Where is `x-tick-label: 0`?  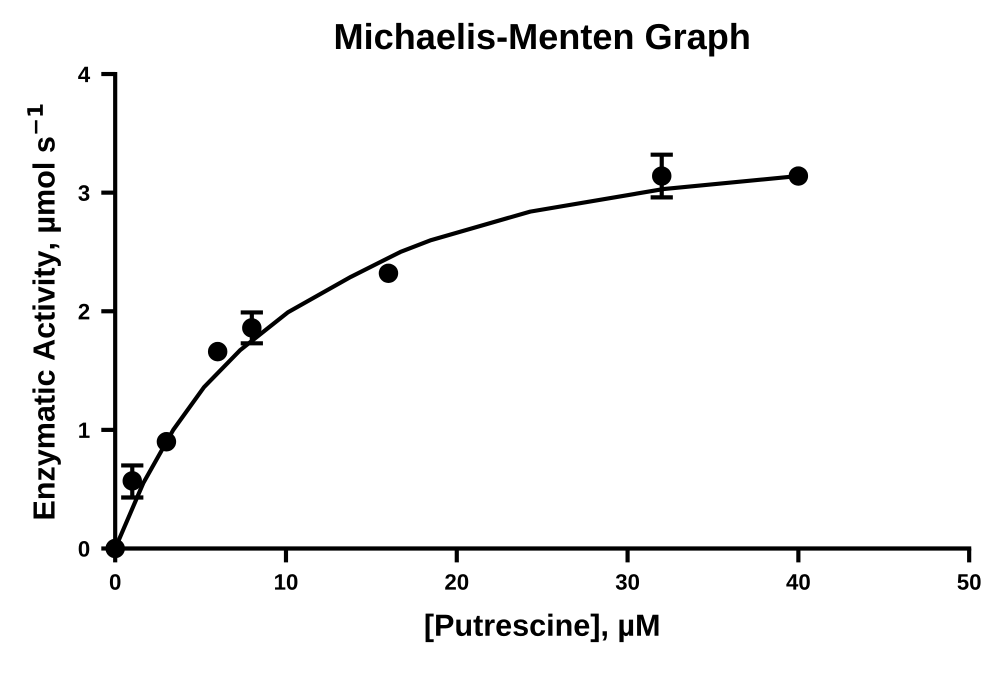 x-tick-label: 0 is located at coordinates (115, 582).